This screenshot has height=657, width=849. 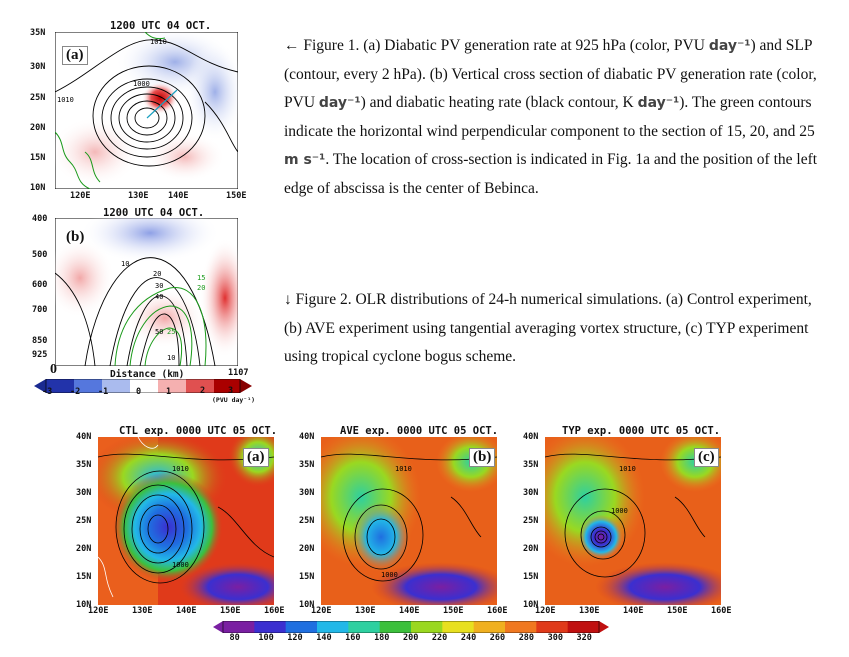 What do you see at coordinates (180, 469) in the screenshot?
I see `fig2-panel-a-contour-label: 1010` at bounding box center [180, 469].